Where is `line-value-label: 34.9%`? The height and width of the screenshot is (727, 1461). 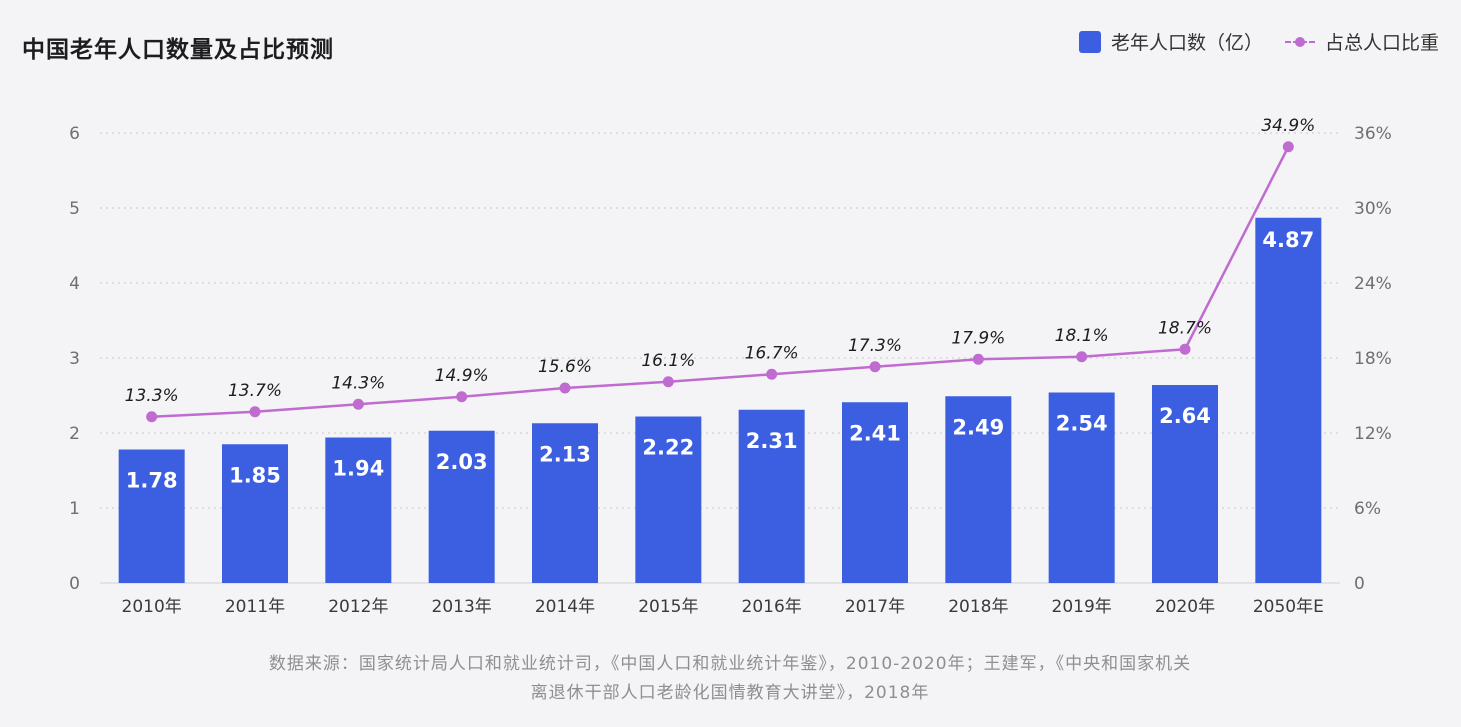
line-value-label: 34.9% is located at coordinates (1288, 126).